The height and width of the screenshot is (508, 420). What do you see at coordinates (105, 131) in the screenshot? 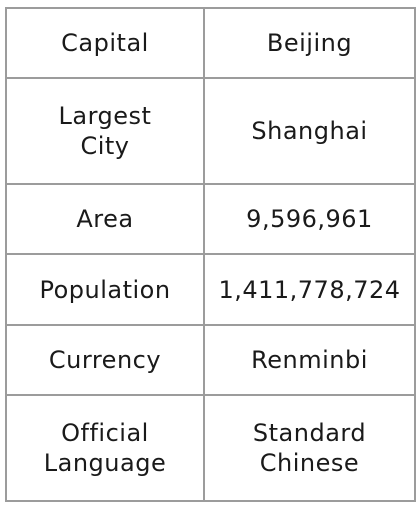
I see `row-label: Largest City` at bounding box center [105, 131].